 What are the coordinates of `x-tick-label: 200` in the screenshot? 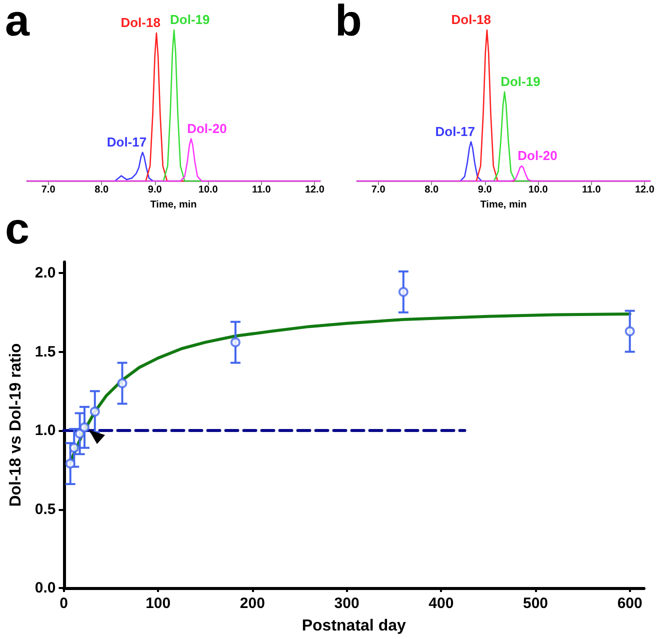 It's located at (252, 603).